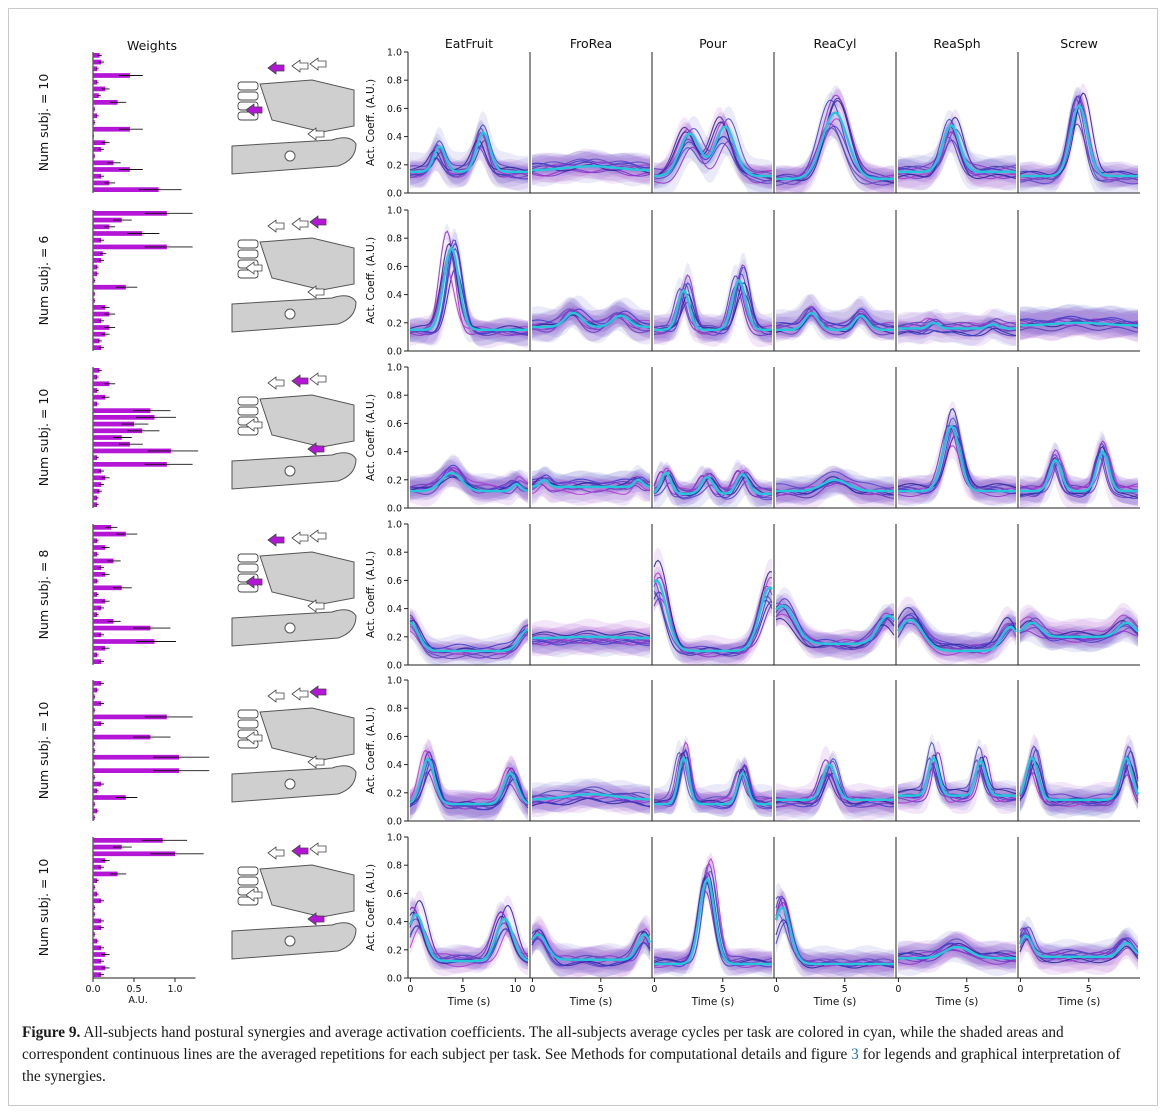  I want to click on y-tick-label: 0.4, so click(394, 922).